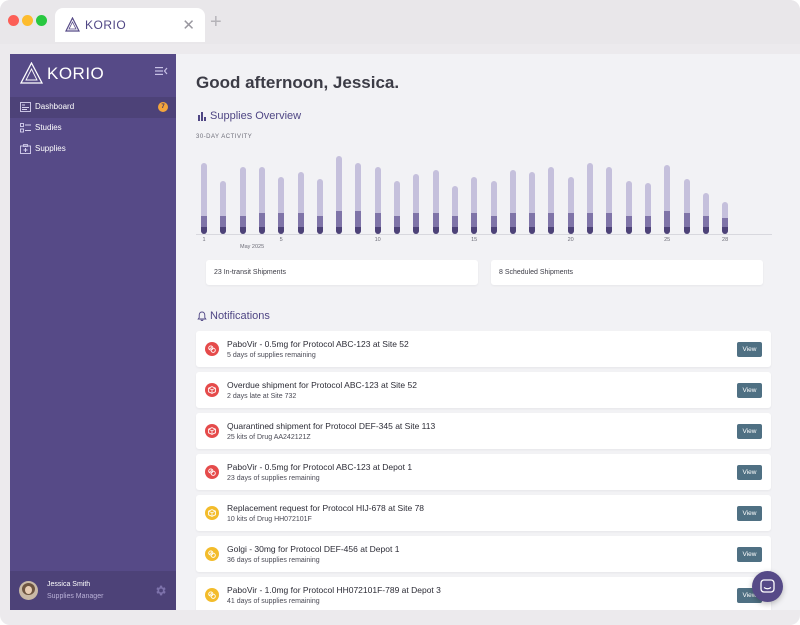 The height and width of the screenshot is (625, 800). I want to click on activity-chart: May 2025 1 5 10 15 20 25 28, so click(486, 202).